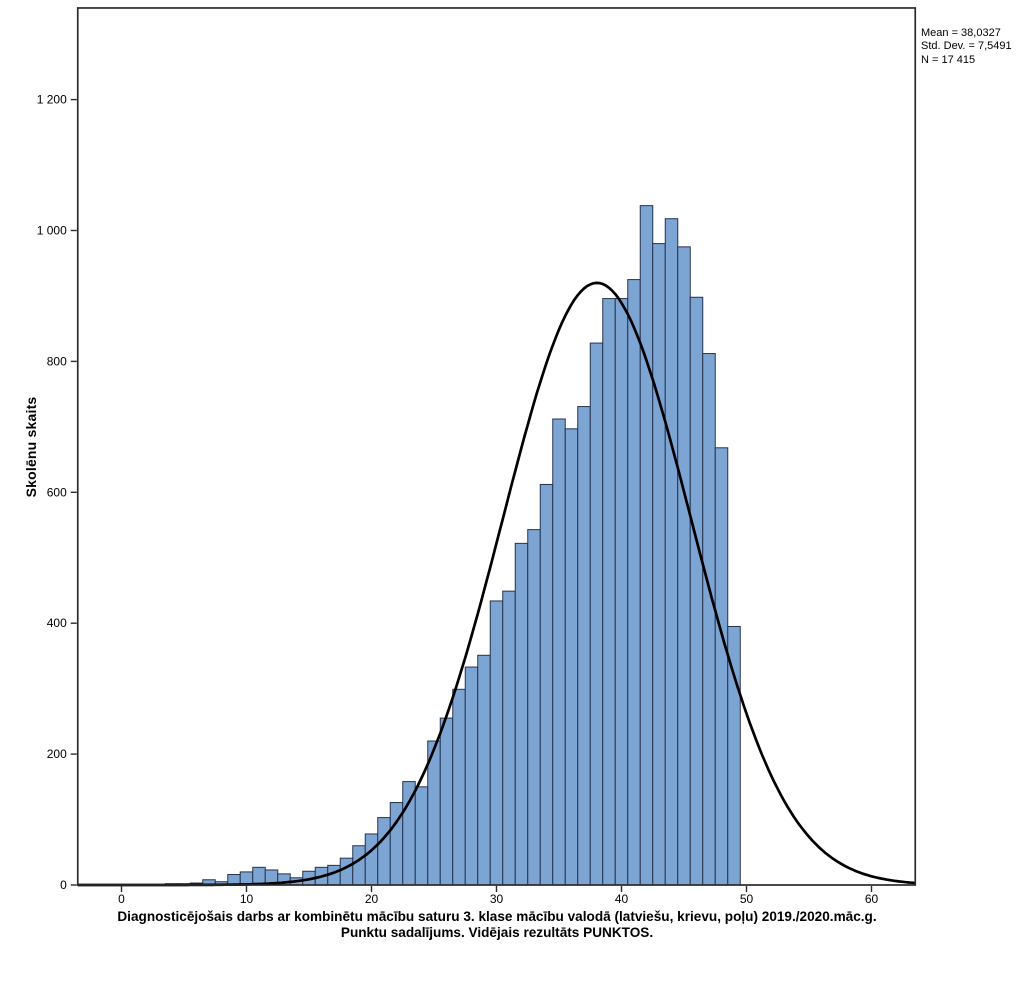 The image size is (1024, 983). I want to click on y-axis-tick-label: 400, so click(57, 623).